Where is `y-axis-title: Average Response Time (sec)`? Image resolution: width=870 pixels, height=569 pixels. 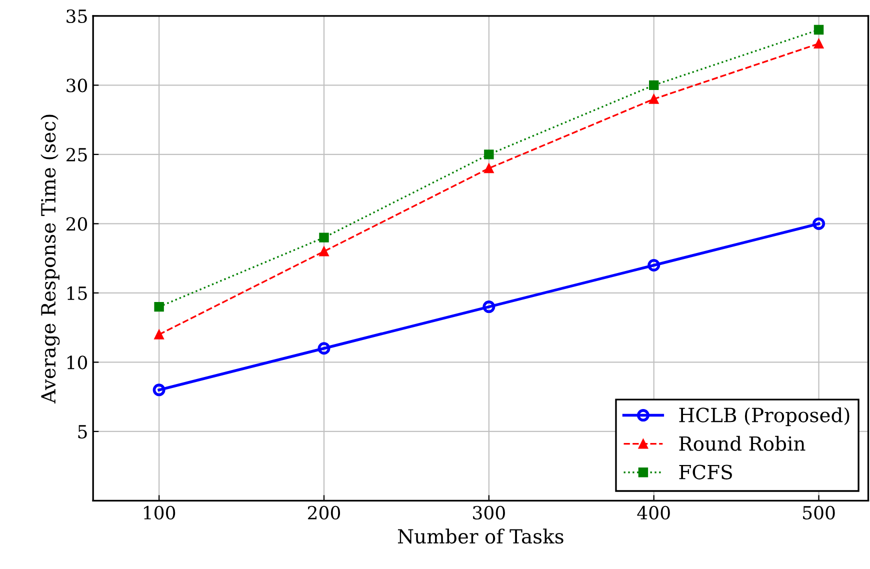 y-axis-title: Average Response Time (sec) is located at coordinates (50, 259).